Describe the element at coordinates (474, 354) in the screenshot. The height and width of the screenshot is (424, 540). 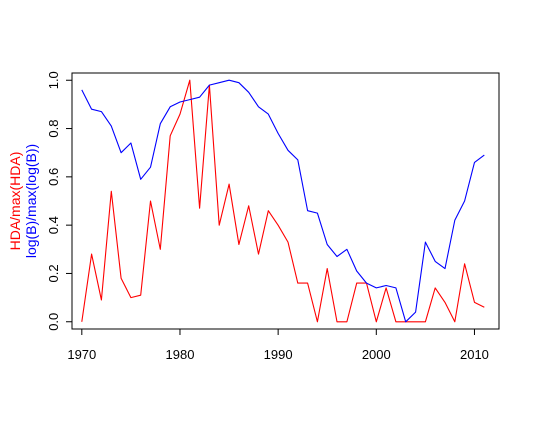
I see `x-tick-label: 2010` at that location.